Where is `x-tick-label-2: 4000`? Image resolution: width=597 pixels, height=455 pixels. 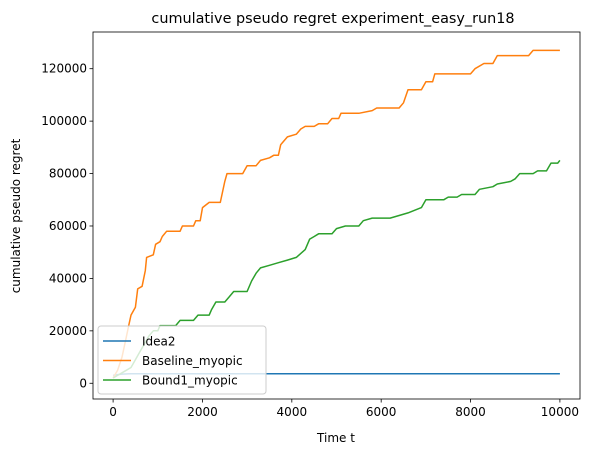
x-tick-label-2: 4000 is located at coordinates (292, 412).